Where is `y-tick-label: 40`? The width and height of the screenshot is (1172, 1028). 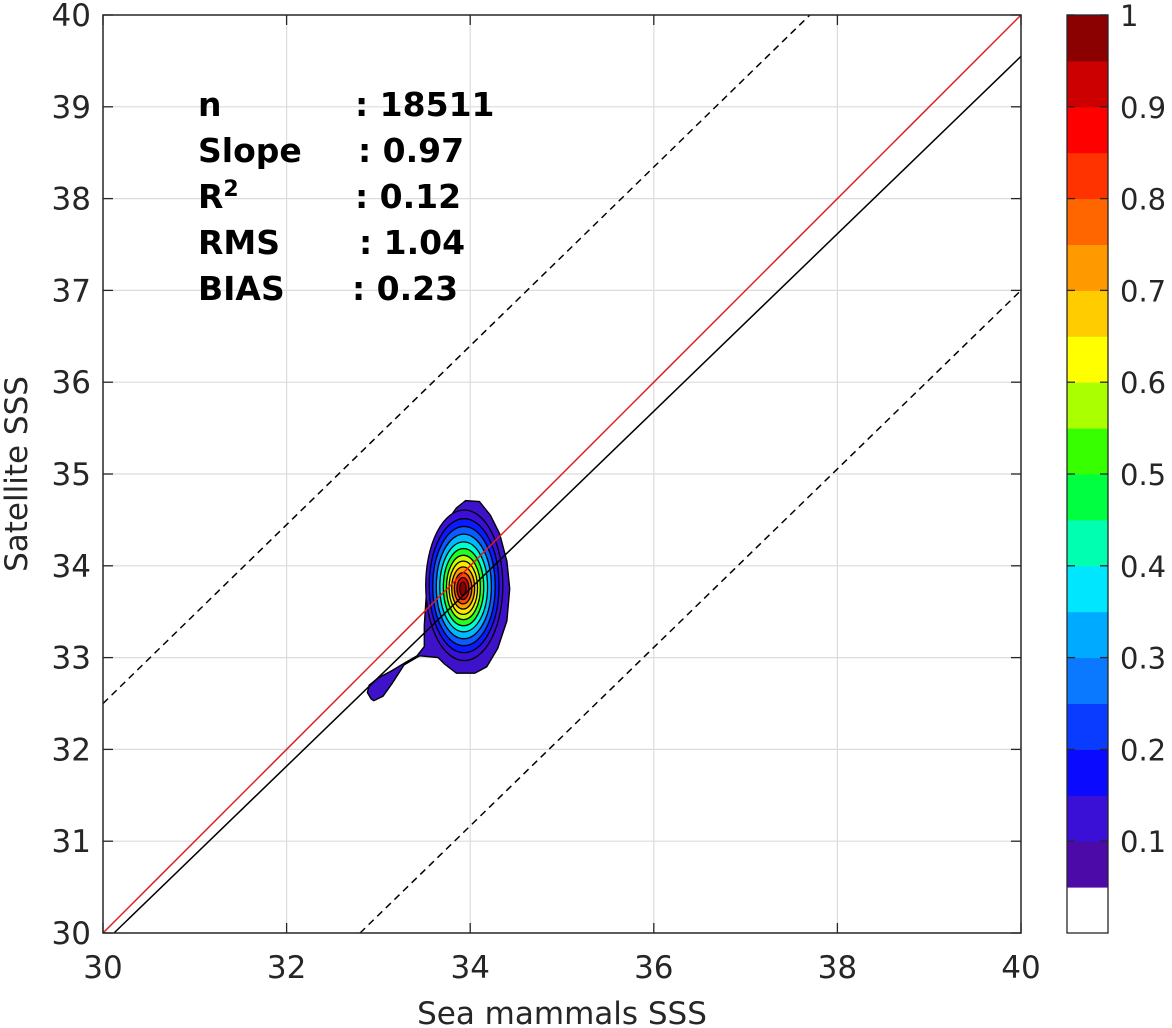 y-tick-label: 40 is located at coordinates (71, 17).